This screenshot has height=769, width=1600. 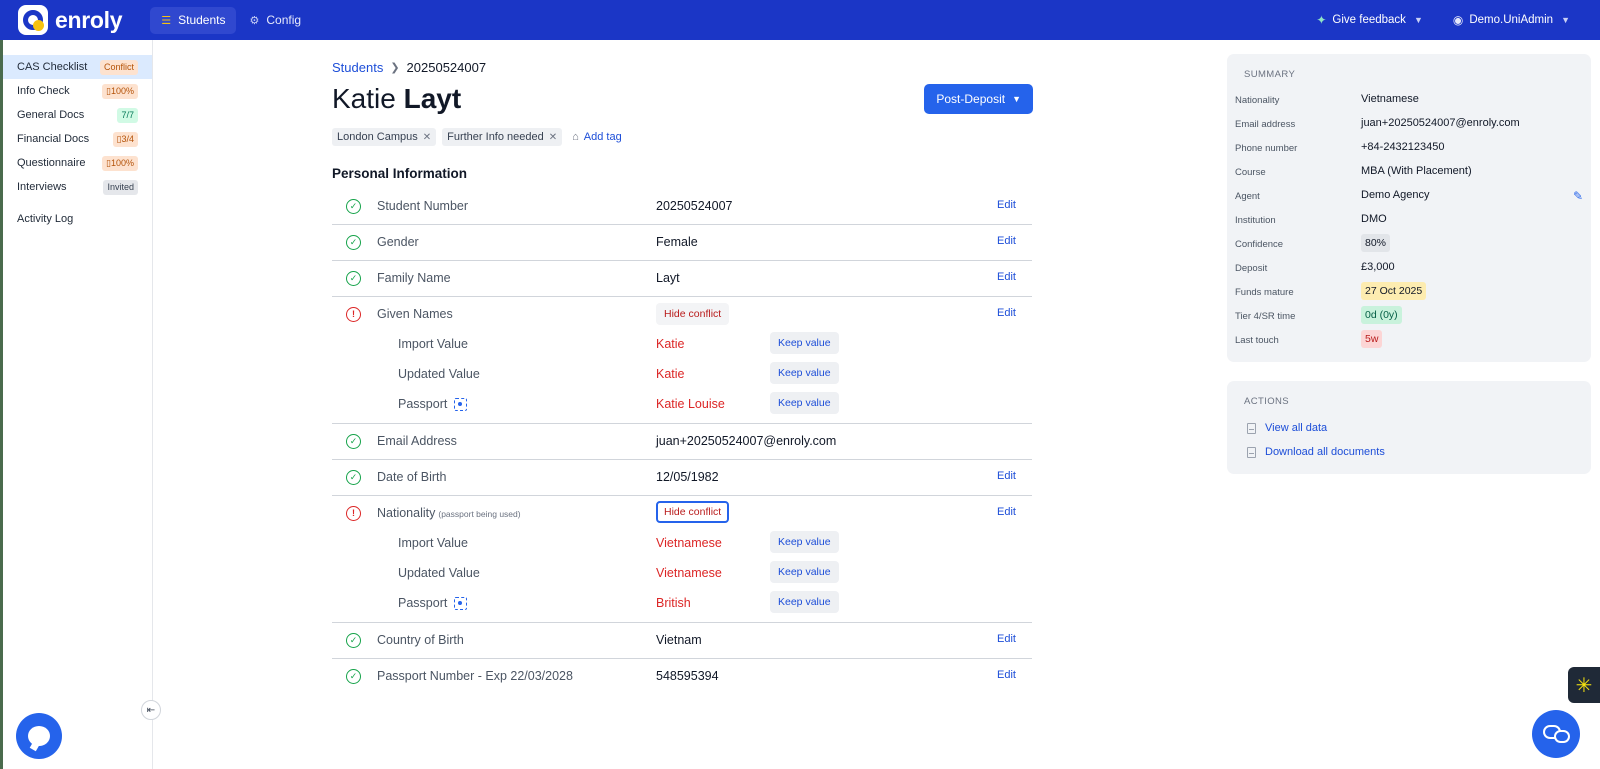 What do you see at coordinates (120, 163) in the screenshot?
I see `status-badge: ▯100%` at bounding box center [120, 163].